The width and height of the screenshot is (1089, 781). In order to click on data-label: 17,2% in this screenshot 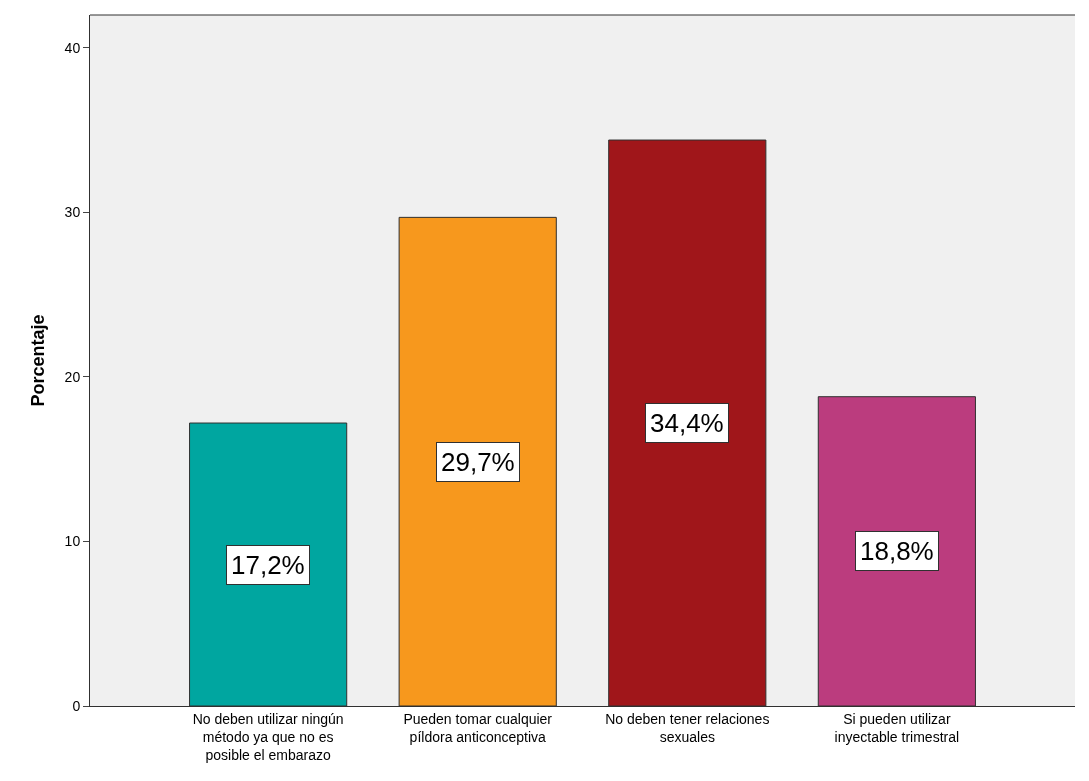, I will do `click(268, 565)`.